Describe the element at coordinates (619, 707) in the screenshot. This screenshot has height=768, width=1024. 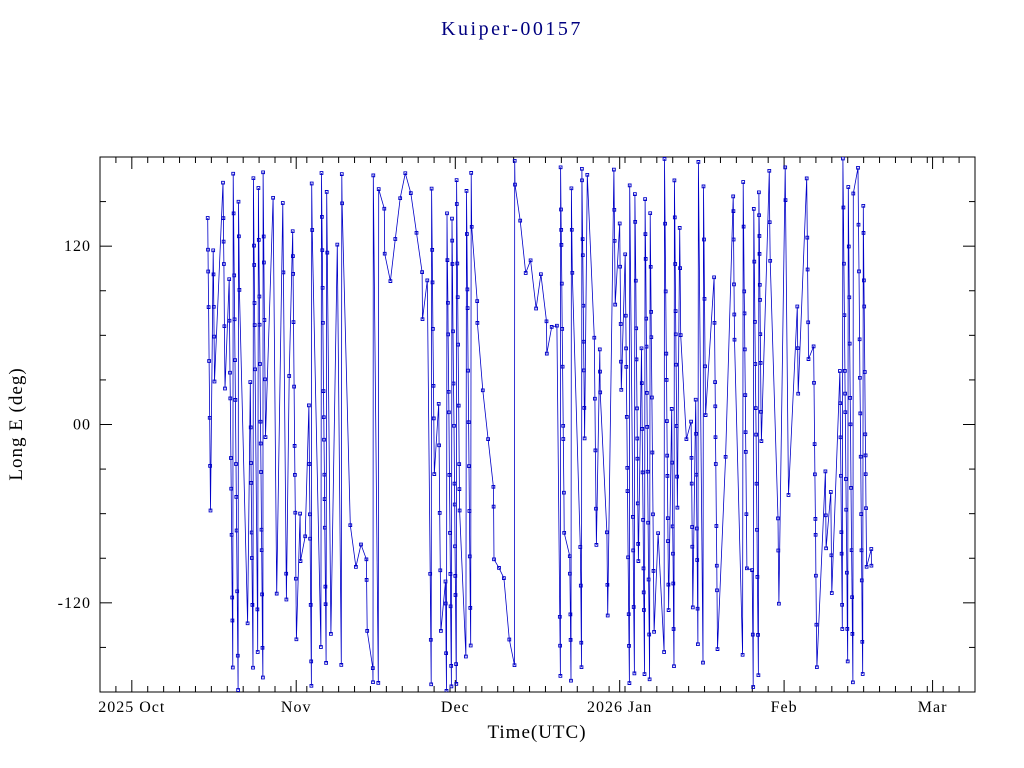
I see `x-tick-label: 2026 Jan` at that location.